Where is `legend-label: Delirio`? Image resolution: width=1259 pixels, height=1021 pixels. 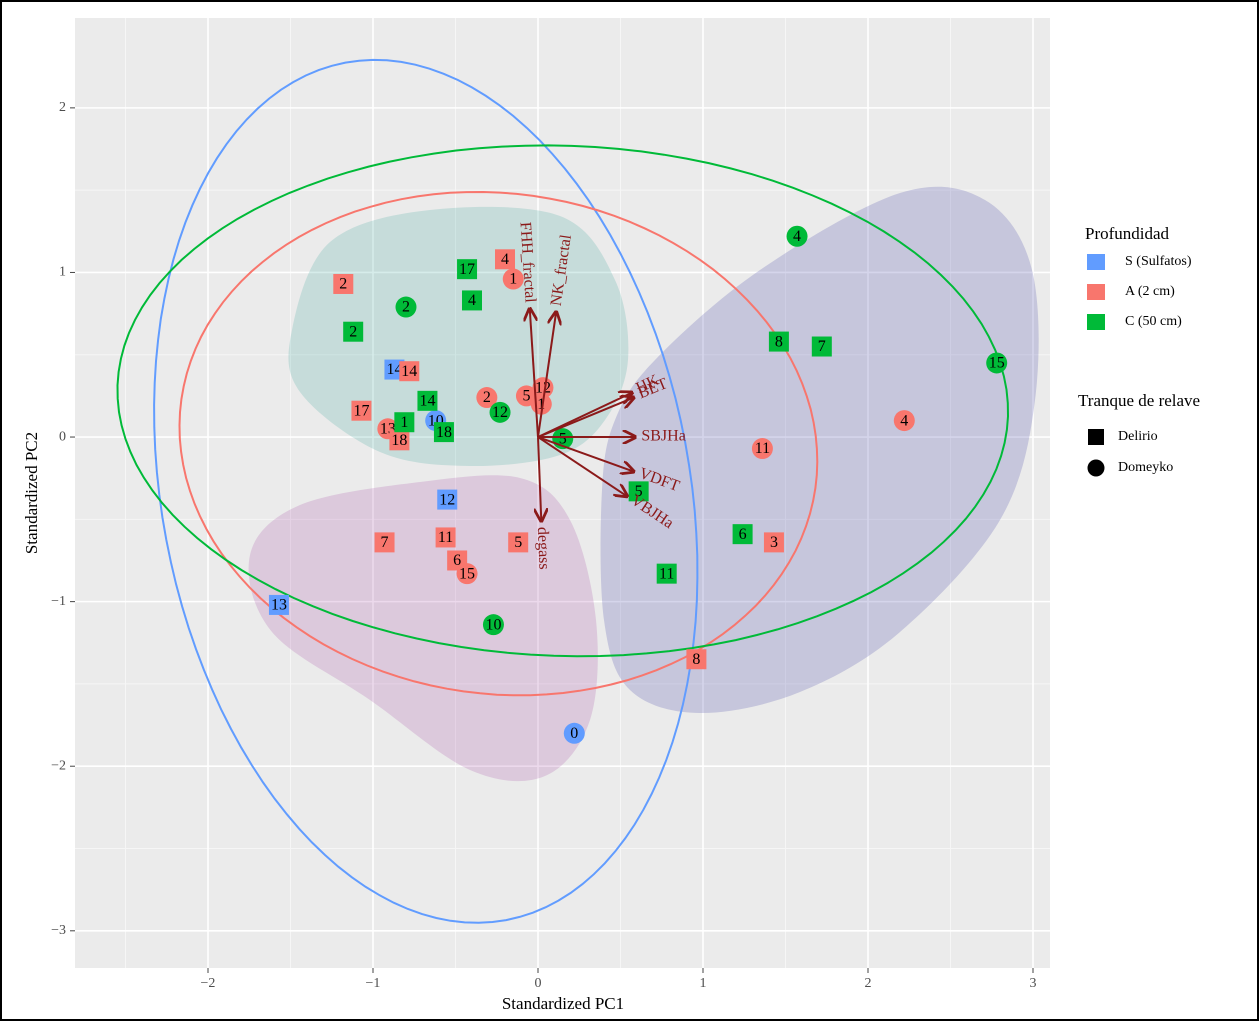 legend-label: Delirio is located at coordinates (1138, 436).